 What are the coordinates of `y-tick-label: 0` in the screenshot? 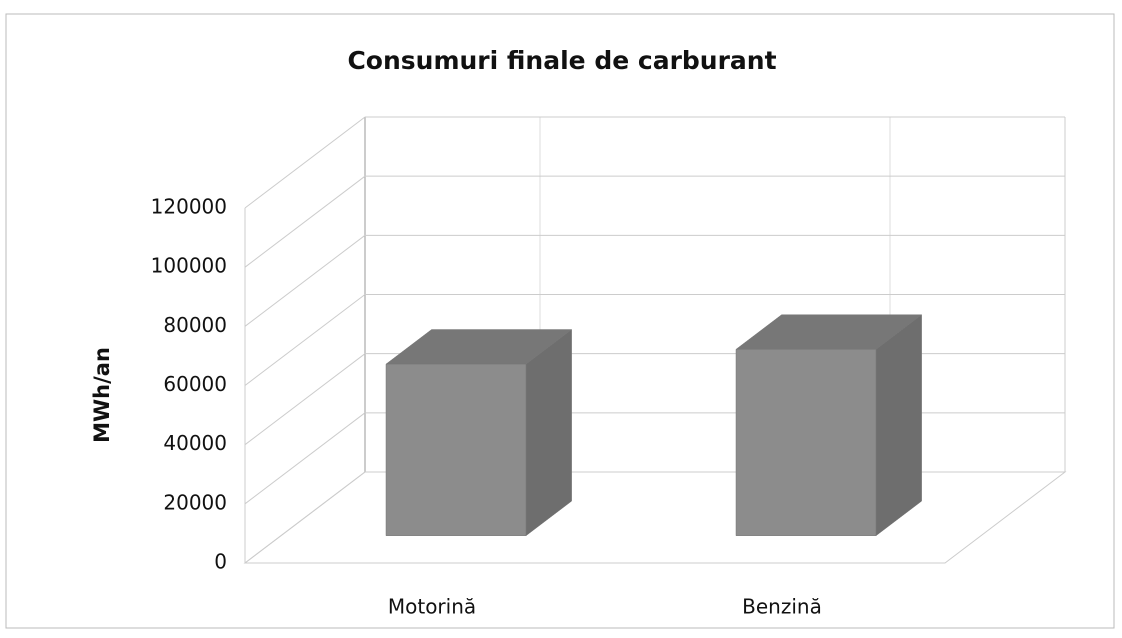 It's located at (220, 562).